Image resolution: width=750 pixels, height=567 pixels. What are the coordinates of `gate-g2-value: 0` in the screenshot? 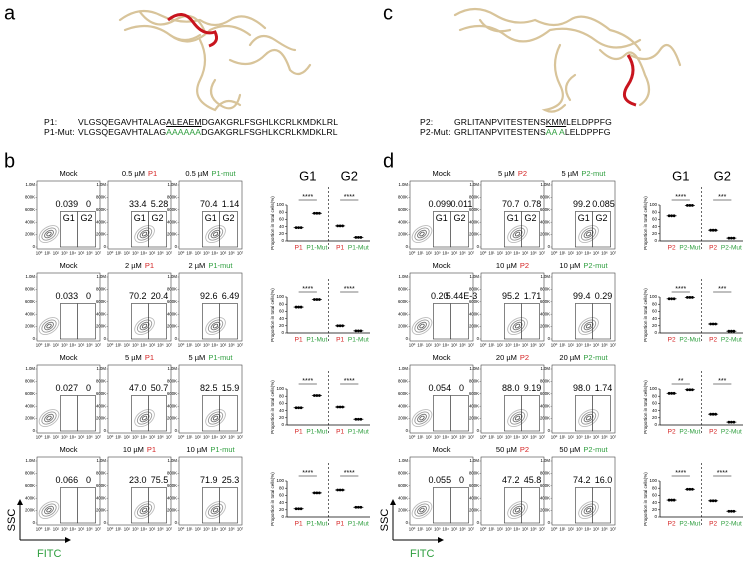 It's located at (88, 480).